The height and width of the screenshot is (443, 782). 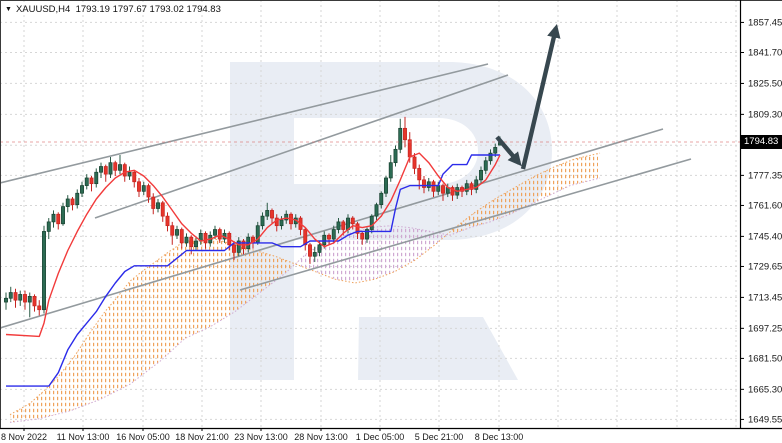 What do you see at coordinates (528, 97) in the screenshot?
I see `forecast-arrow` at bounding box center [528, 97].